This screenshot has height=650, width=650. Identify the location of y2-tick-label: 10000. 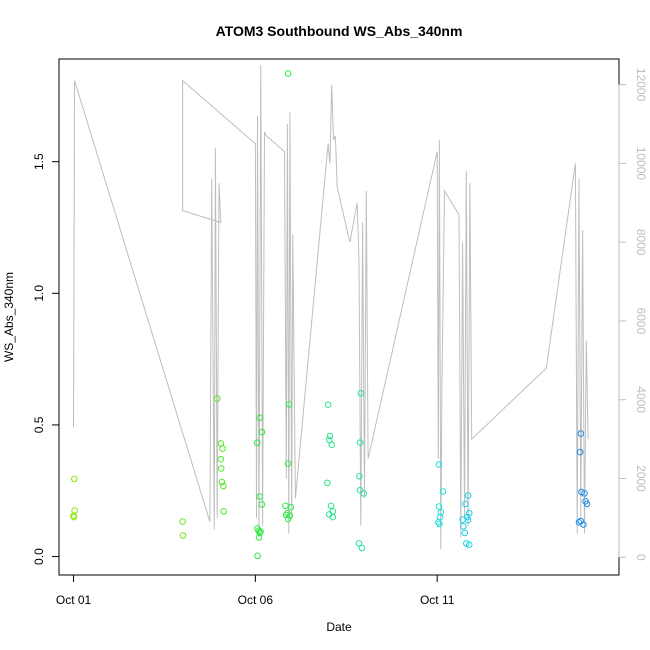
(641, 164).